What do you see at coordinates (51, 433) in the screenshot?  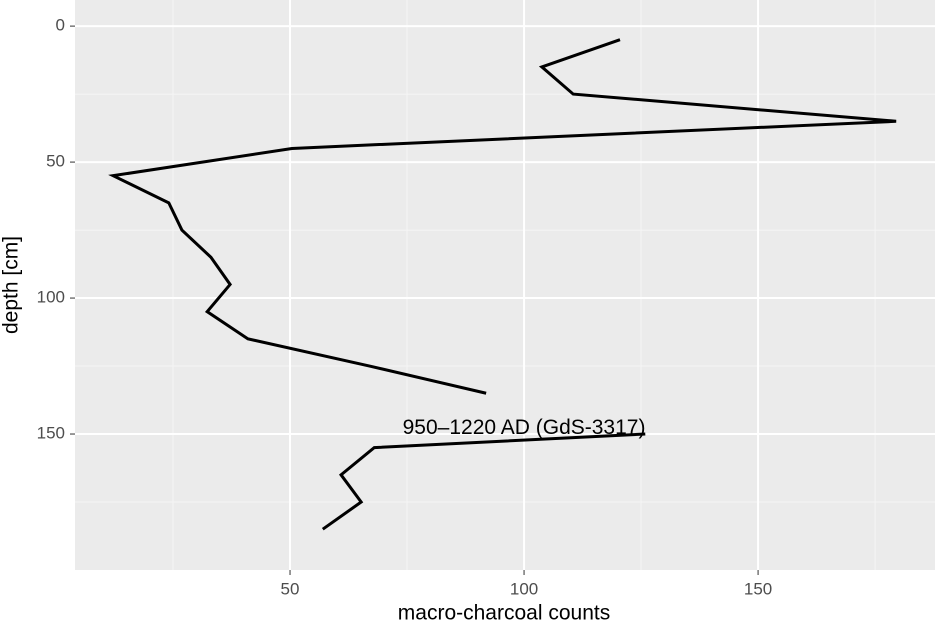 I see `y-tick-label: 150` at bounding box center [51, 433].